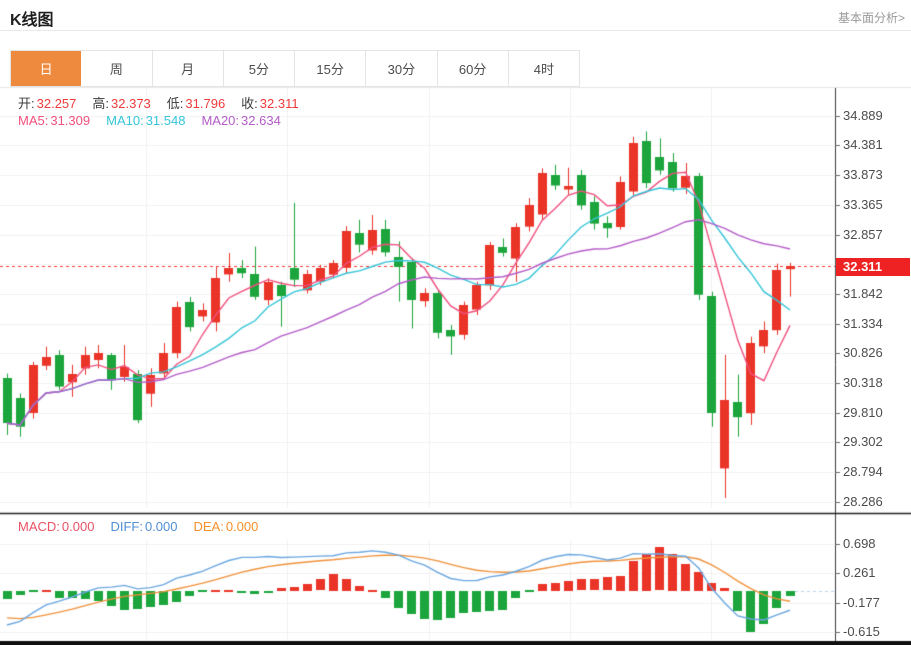 The width and height of the screenshot is (911, 645). Describe the element at coordinates (242, 526) in the screenshot. I see `dea-value: 0.000` at that location.